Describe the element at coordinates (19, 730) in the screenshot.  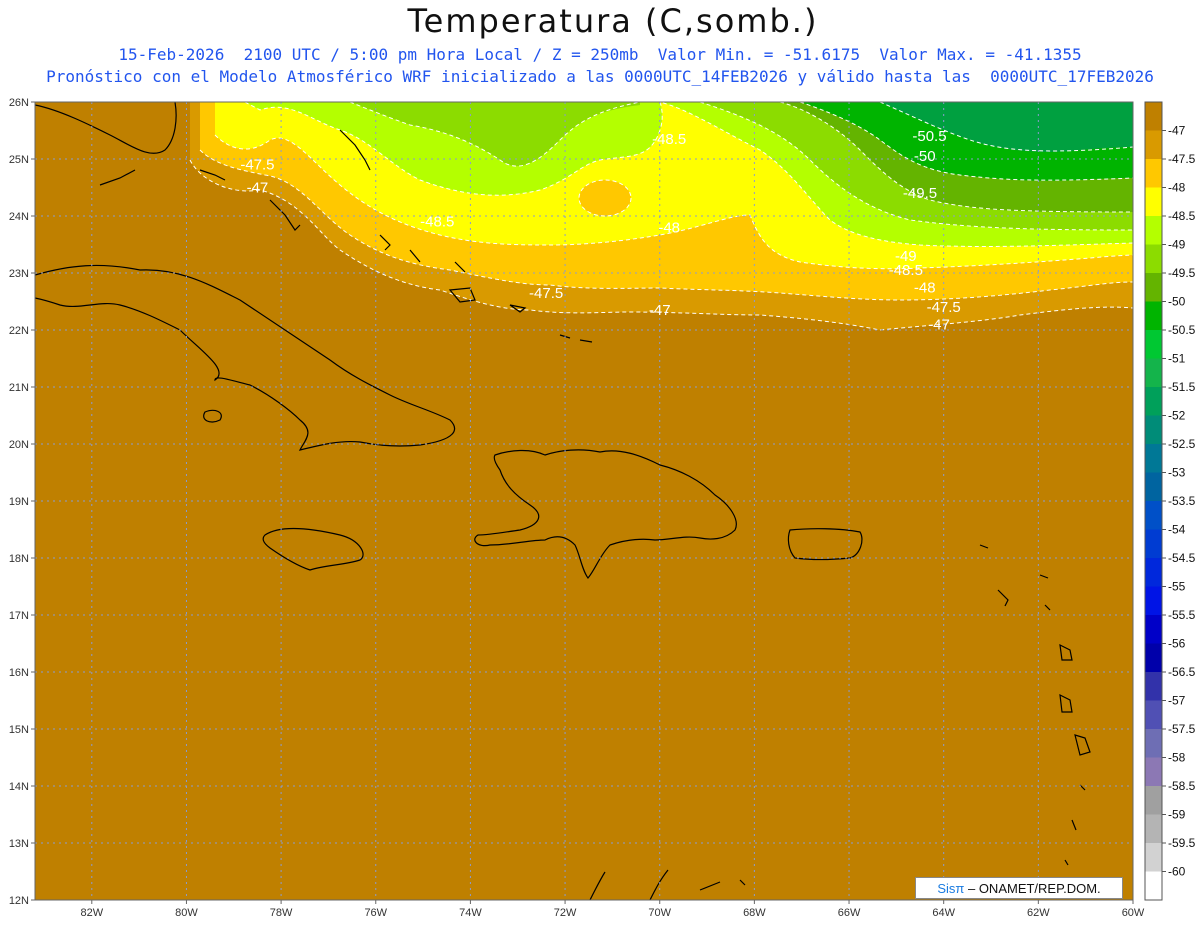
I see `lat-label: 15N` at that location.